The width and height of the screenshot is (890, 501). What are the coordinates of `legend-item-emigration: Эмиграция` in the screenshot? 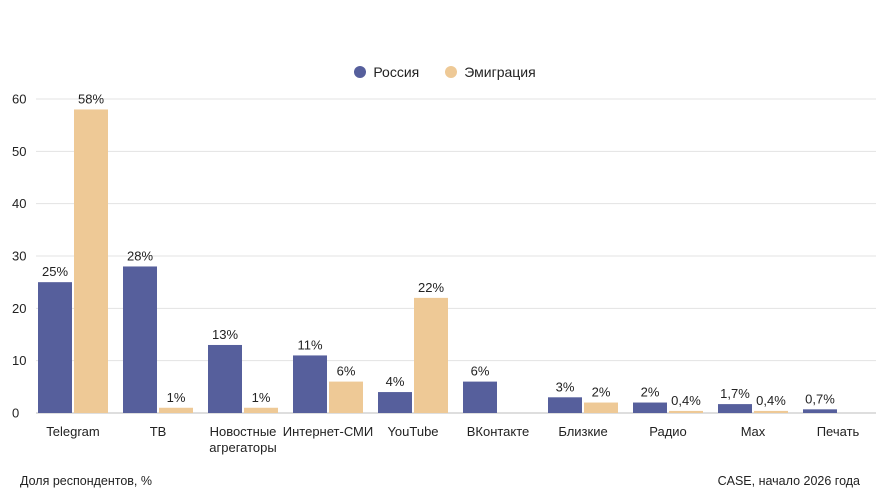 It's located at (490, 72).